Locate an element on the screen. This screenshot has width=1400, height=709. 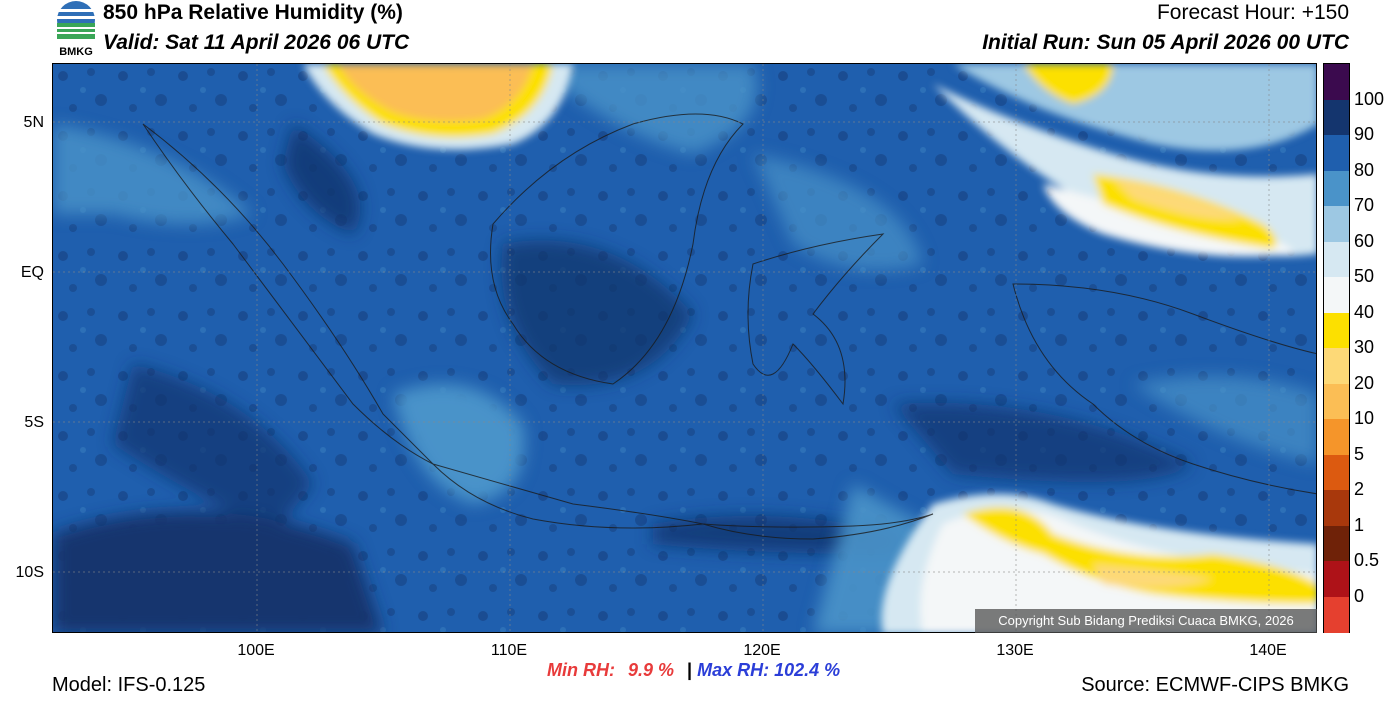
colorbar-label: 1 is located at coordinates (1359, 524).